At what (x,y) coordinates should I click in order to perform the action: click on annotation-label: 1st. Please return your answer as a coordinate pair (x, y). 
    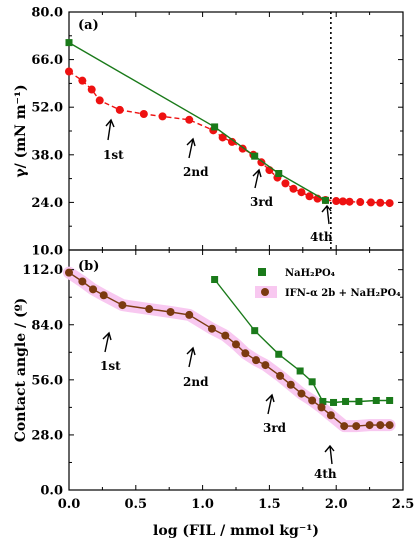
    Looking at the image, I should click on (113, 155).